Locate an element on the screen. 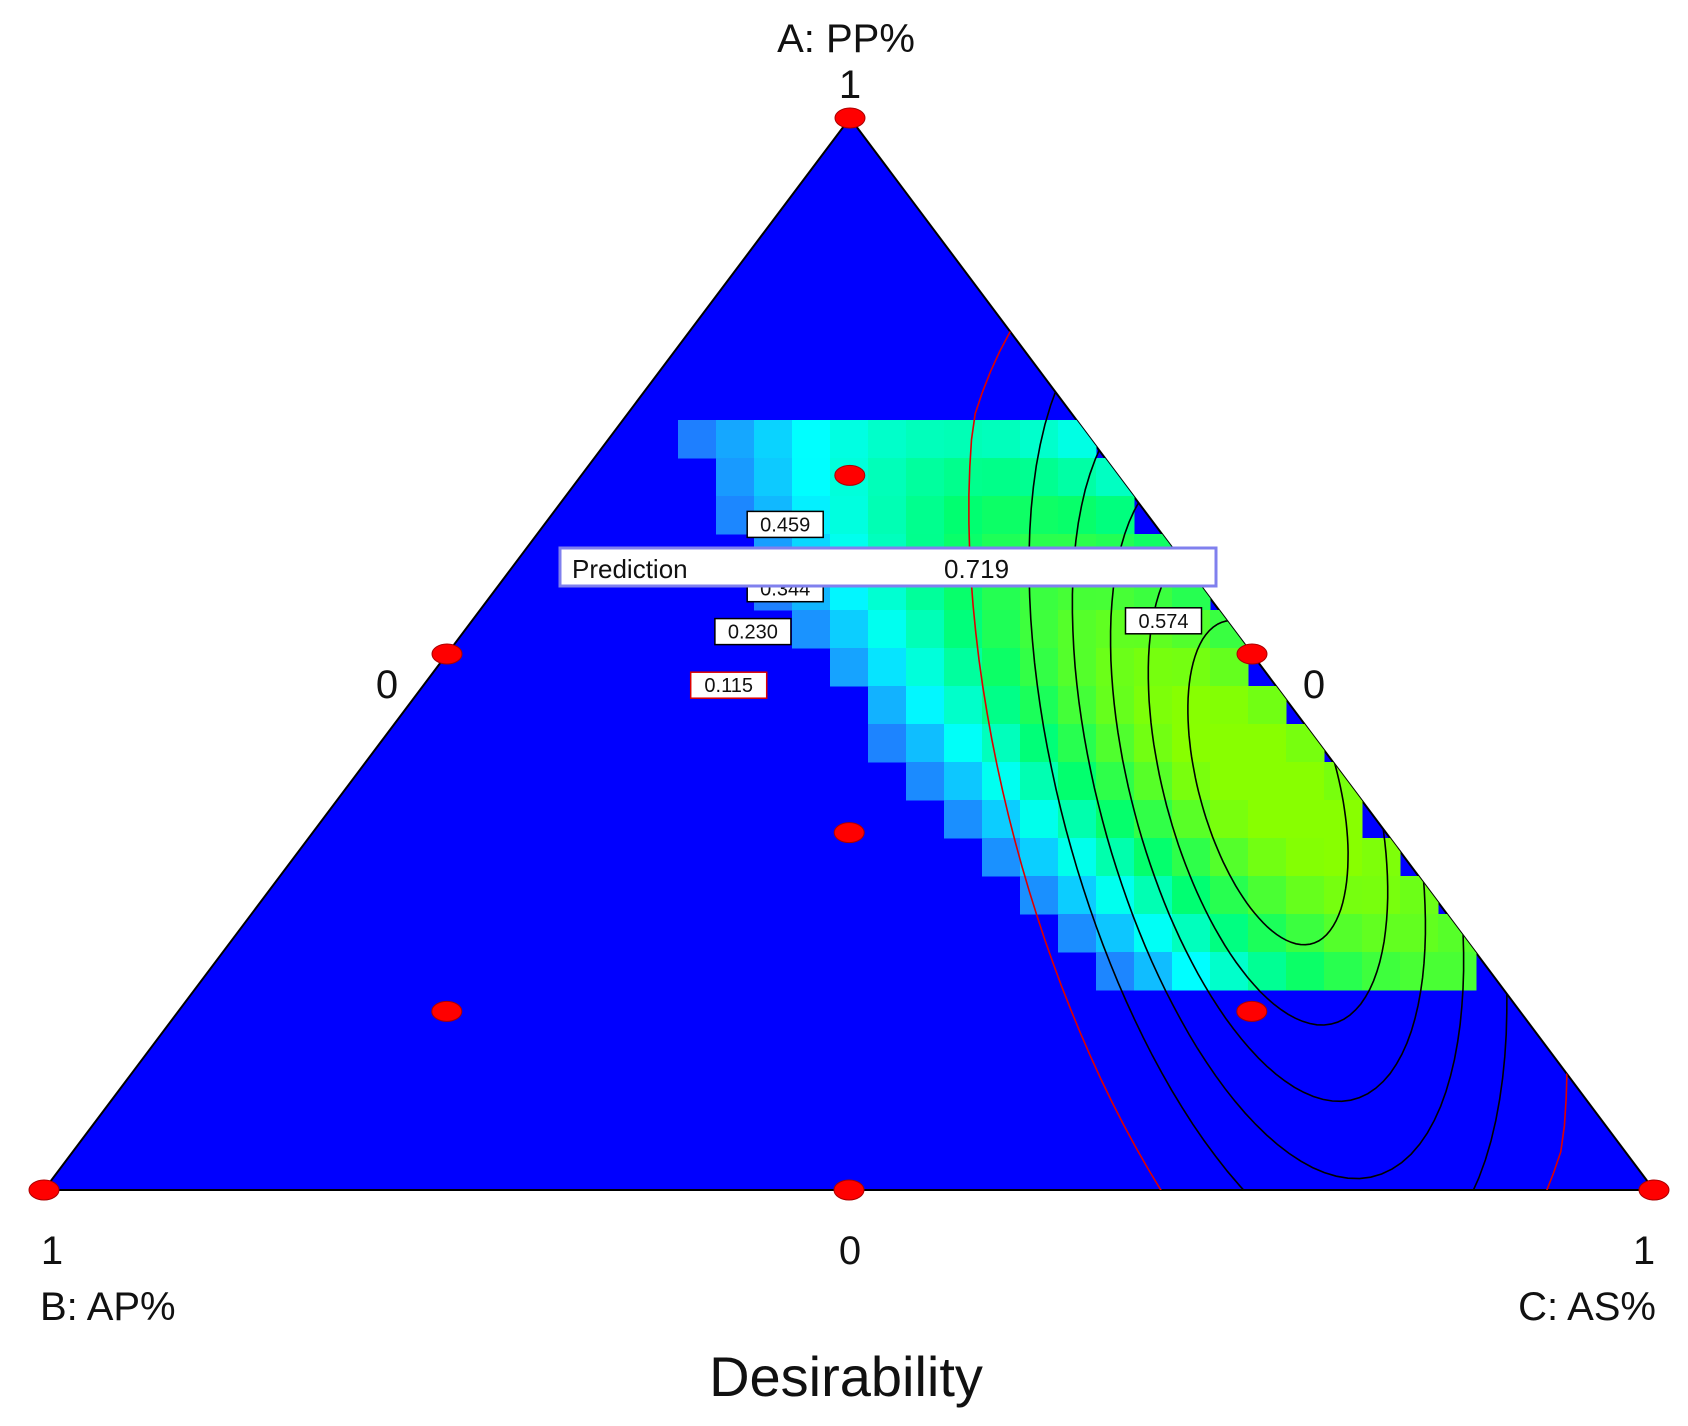 Image resolution: width=1688 pixels, height=1426 pixels. prediction-value: 0.719 is located at coordinates (976, 569).